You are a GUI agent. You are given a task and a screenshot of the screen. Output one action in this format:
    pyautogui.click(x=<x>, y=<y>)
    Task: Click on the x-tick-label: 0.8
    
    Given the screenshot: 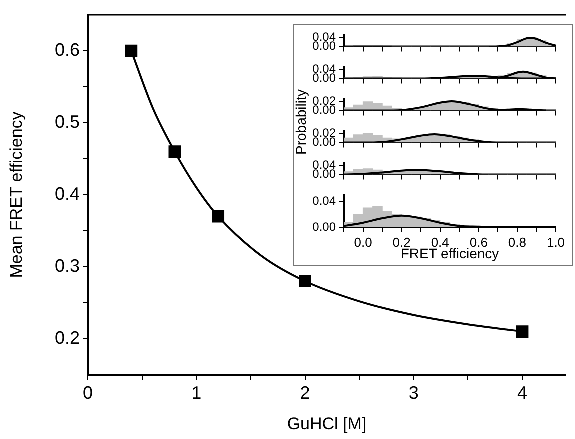 What is the action you would take?
    pyautogui.click(x=517, y=242)
    